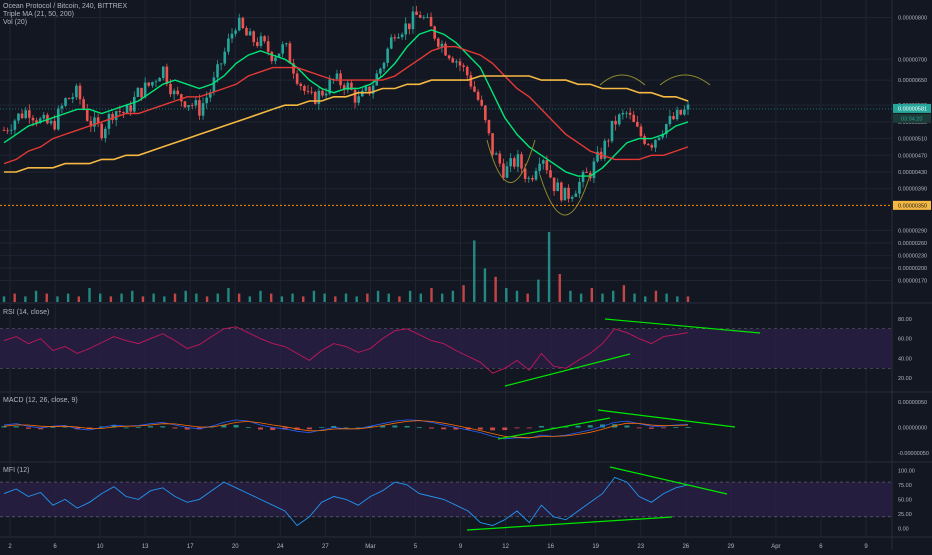  Describe the element at coordinates (346, 429) in the screenshot. I see `macd-signal-line` at that location.